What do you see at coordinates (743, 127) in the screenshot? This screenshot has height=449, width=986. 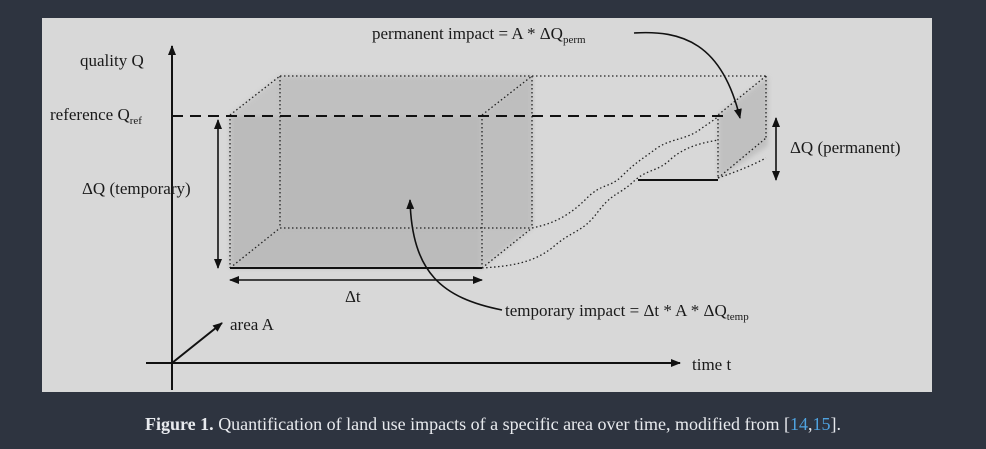 I see `permanent-impact-volume` at bounding box center [743, 127].